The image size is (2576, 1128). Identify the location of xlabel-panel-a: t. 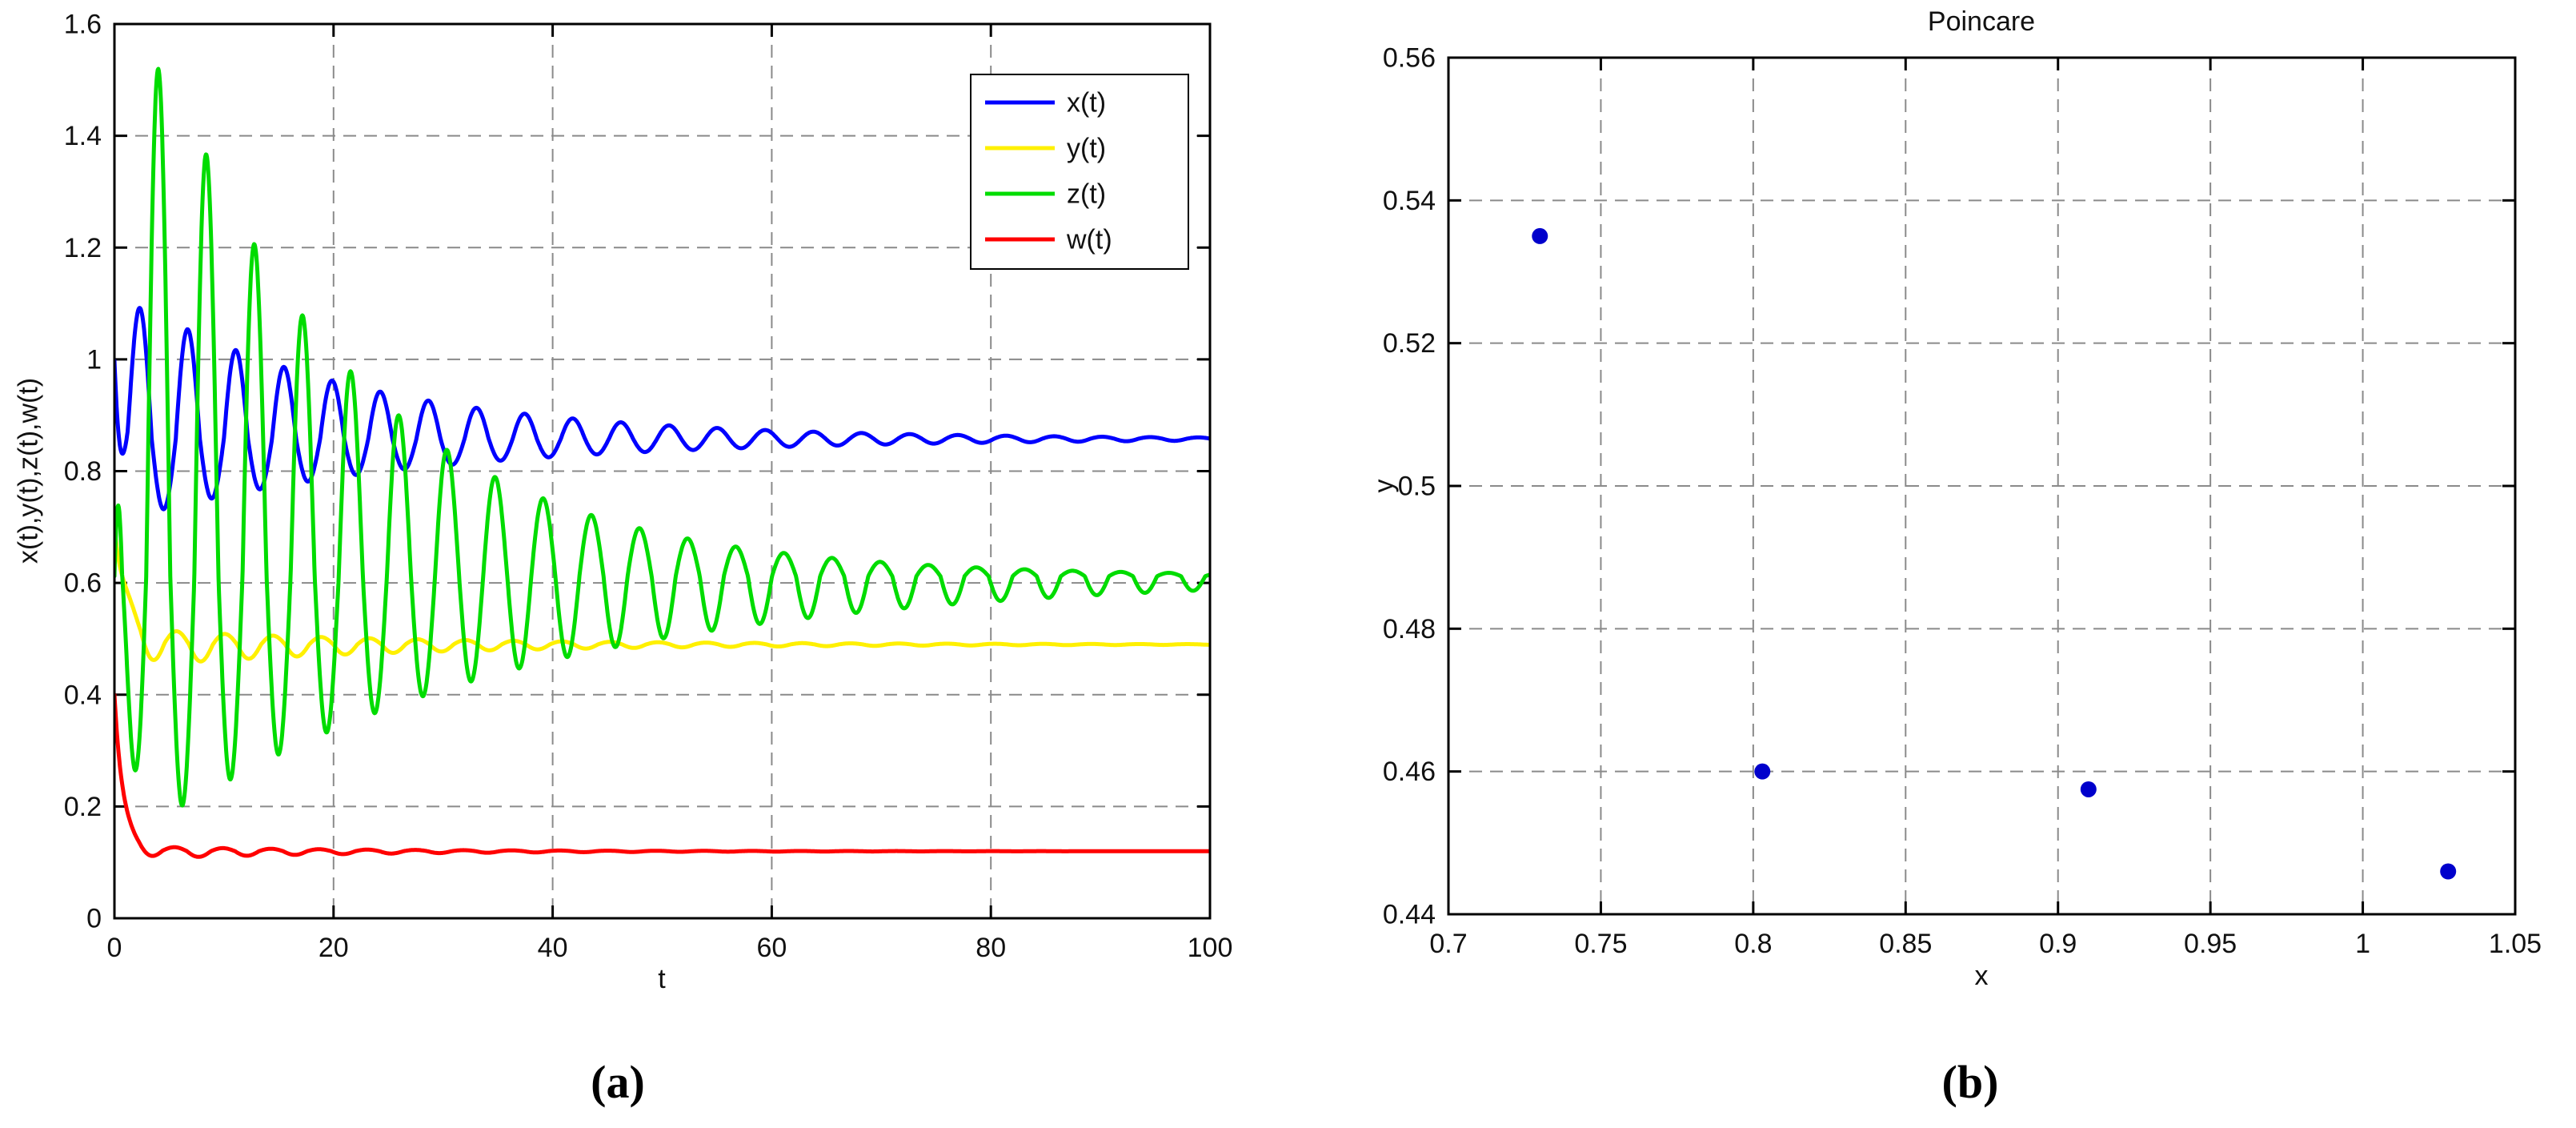
(662, 979).